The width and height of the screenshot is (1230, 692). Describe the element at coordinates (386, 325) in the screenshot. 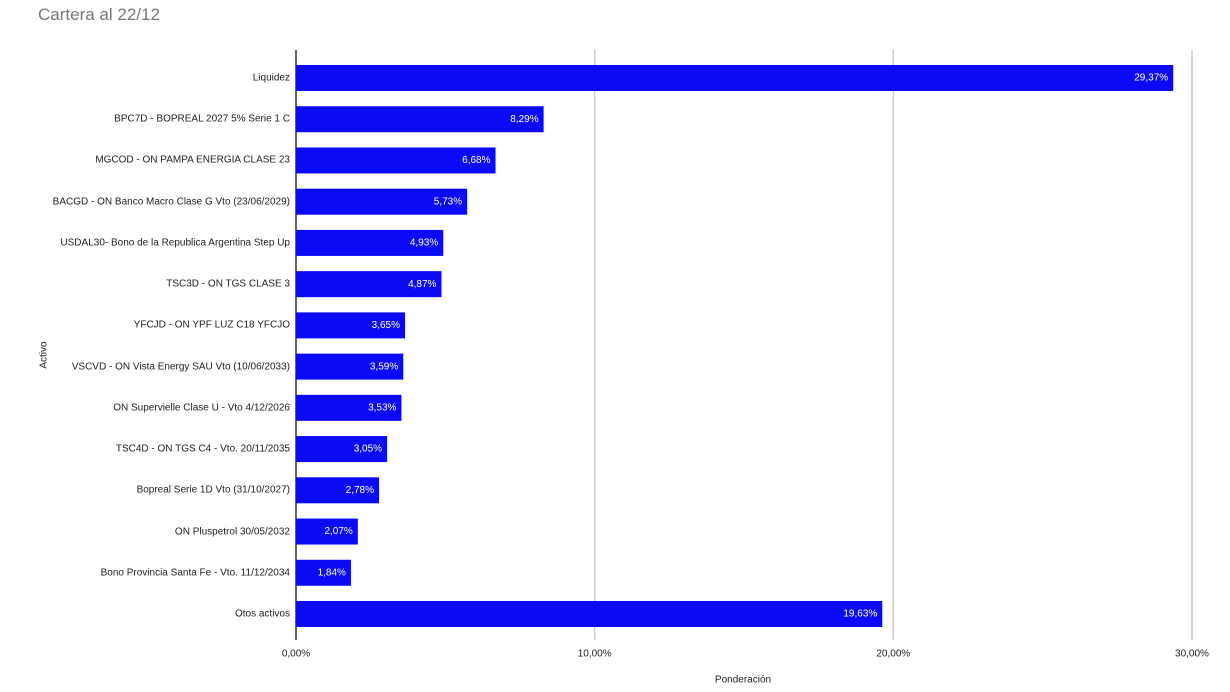

I see `value-label: 3,65%` at that location.